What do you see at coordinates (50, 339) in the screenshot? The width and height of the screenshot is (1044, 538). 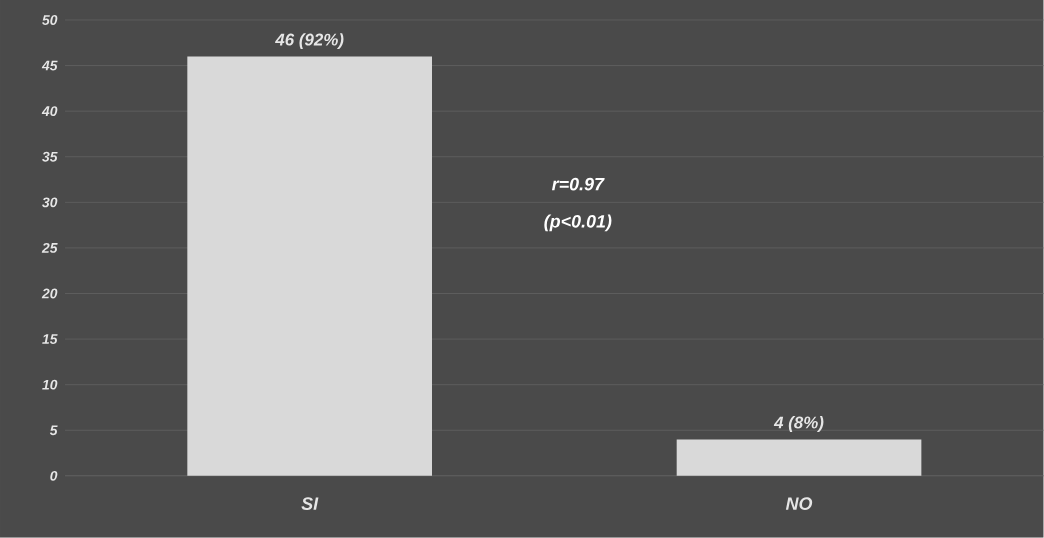 I see `y-tick-label: 15` at bounding box center [50, 339].